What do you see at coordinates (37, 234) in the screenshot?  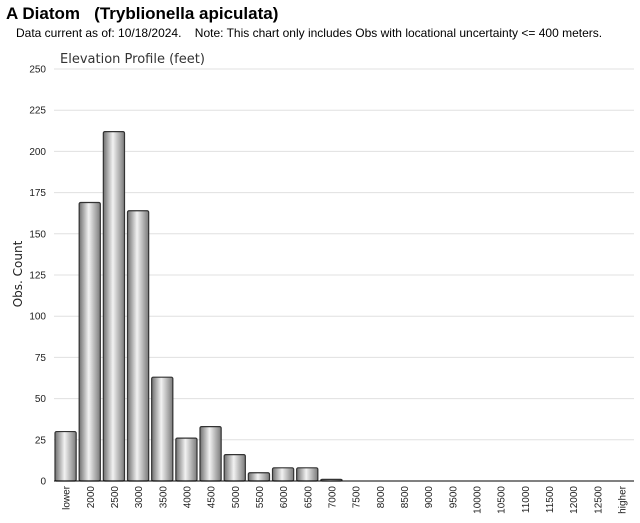 I see `y-tick-label: 150` at bounding box center [37, 234].